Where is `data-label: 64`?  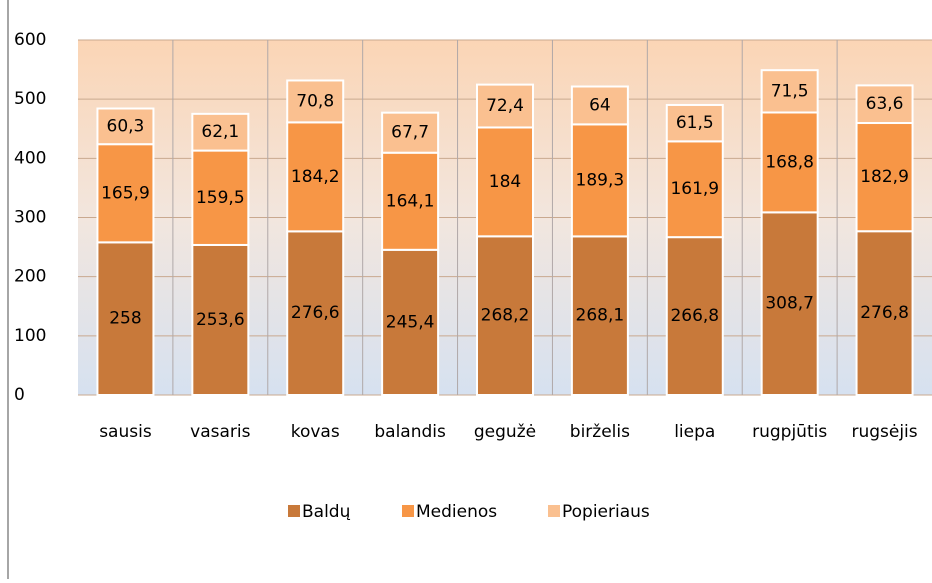
data-label: 64 is located at coordinates (600, 105).